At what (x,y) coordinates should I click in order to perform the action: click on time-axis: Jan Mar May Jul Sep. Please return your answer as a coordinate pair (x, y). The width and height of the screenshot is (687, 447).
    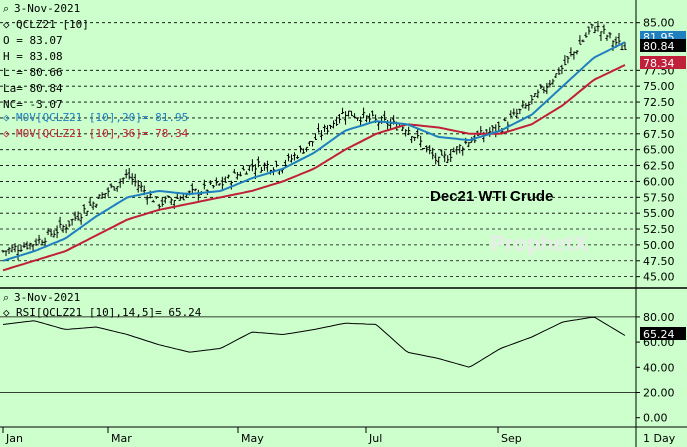
    Looking at the image, I should click on (262, 436).